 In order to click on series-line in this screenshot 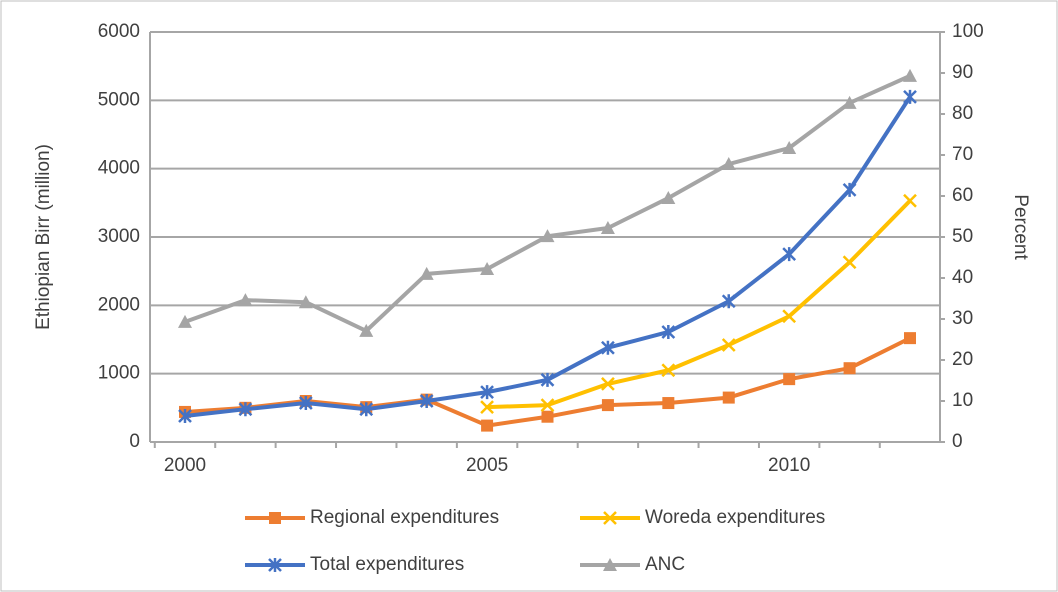, I will do `click(699, 304)`.